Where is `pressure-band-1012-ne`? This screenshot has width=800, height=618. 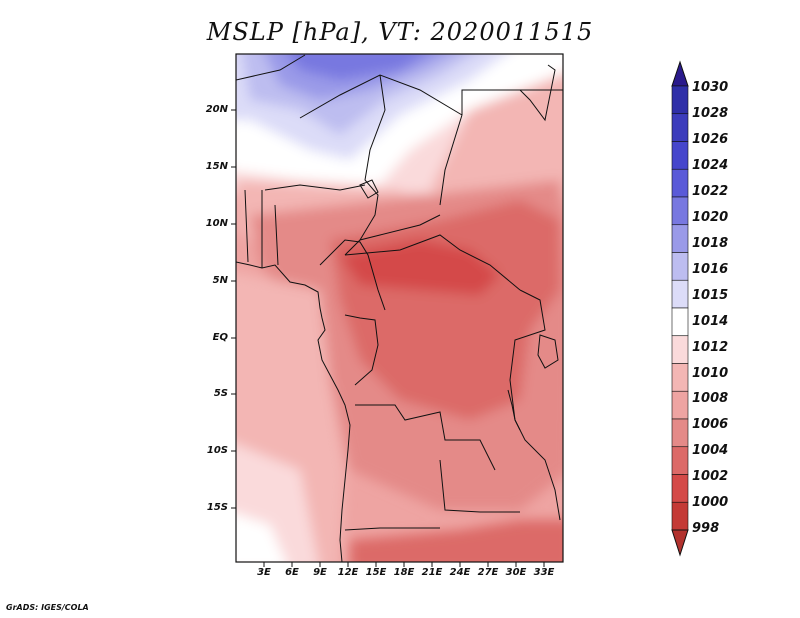
pressure-band-1012-ne is located at coordinates (496, 139).